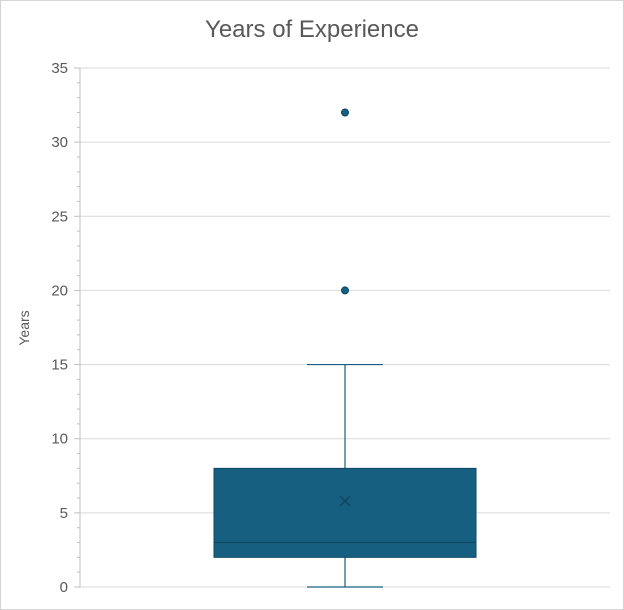 The image size is (624, 610). Describe the element at coordinates (64, 513) in the screenshot. I see `y-tick-label: 5` at that location.